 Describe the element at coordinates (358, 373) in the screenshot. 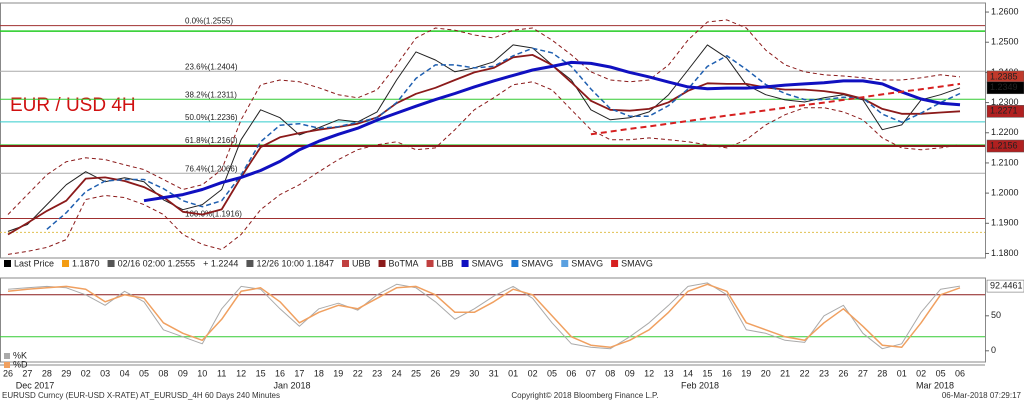

I see `x-tick-label: 22` at that location.